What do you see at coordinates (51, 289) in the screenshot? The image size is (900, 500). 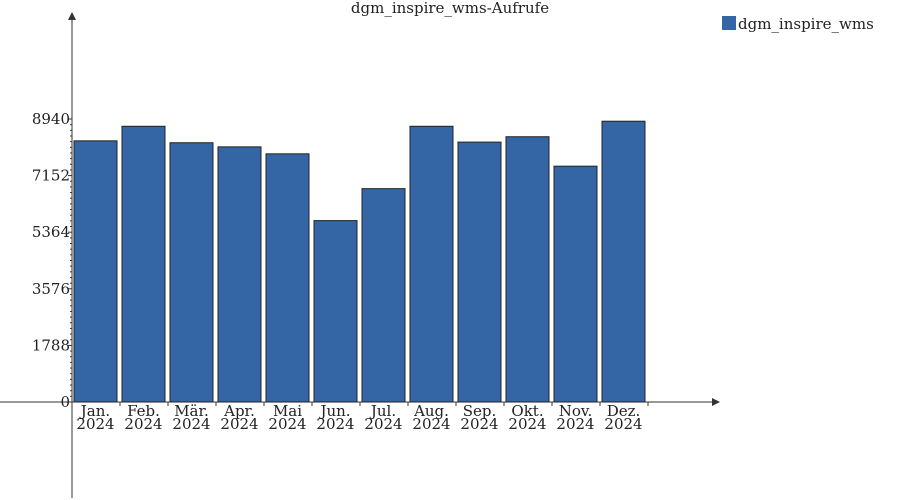 I see `y-tick-label: 3576` at bounding box center [51, 289].